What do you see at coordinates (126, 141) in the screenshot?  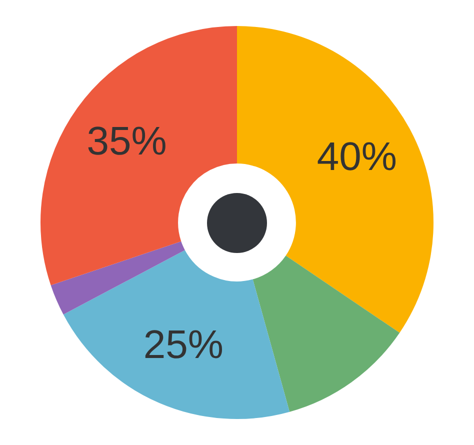 I see `data-label: 35%` at bounding box center [126, 141].